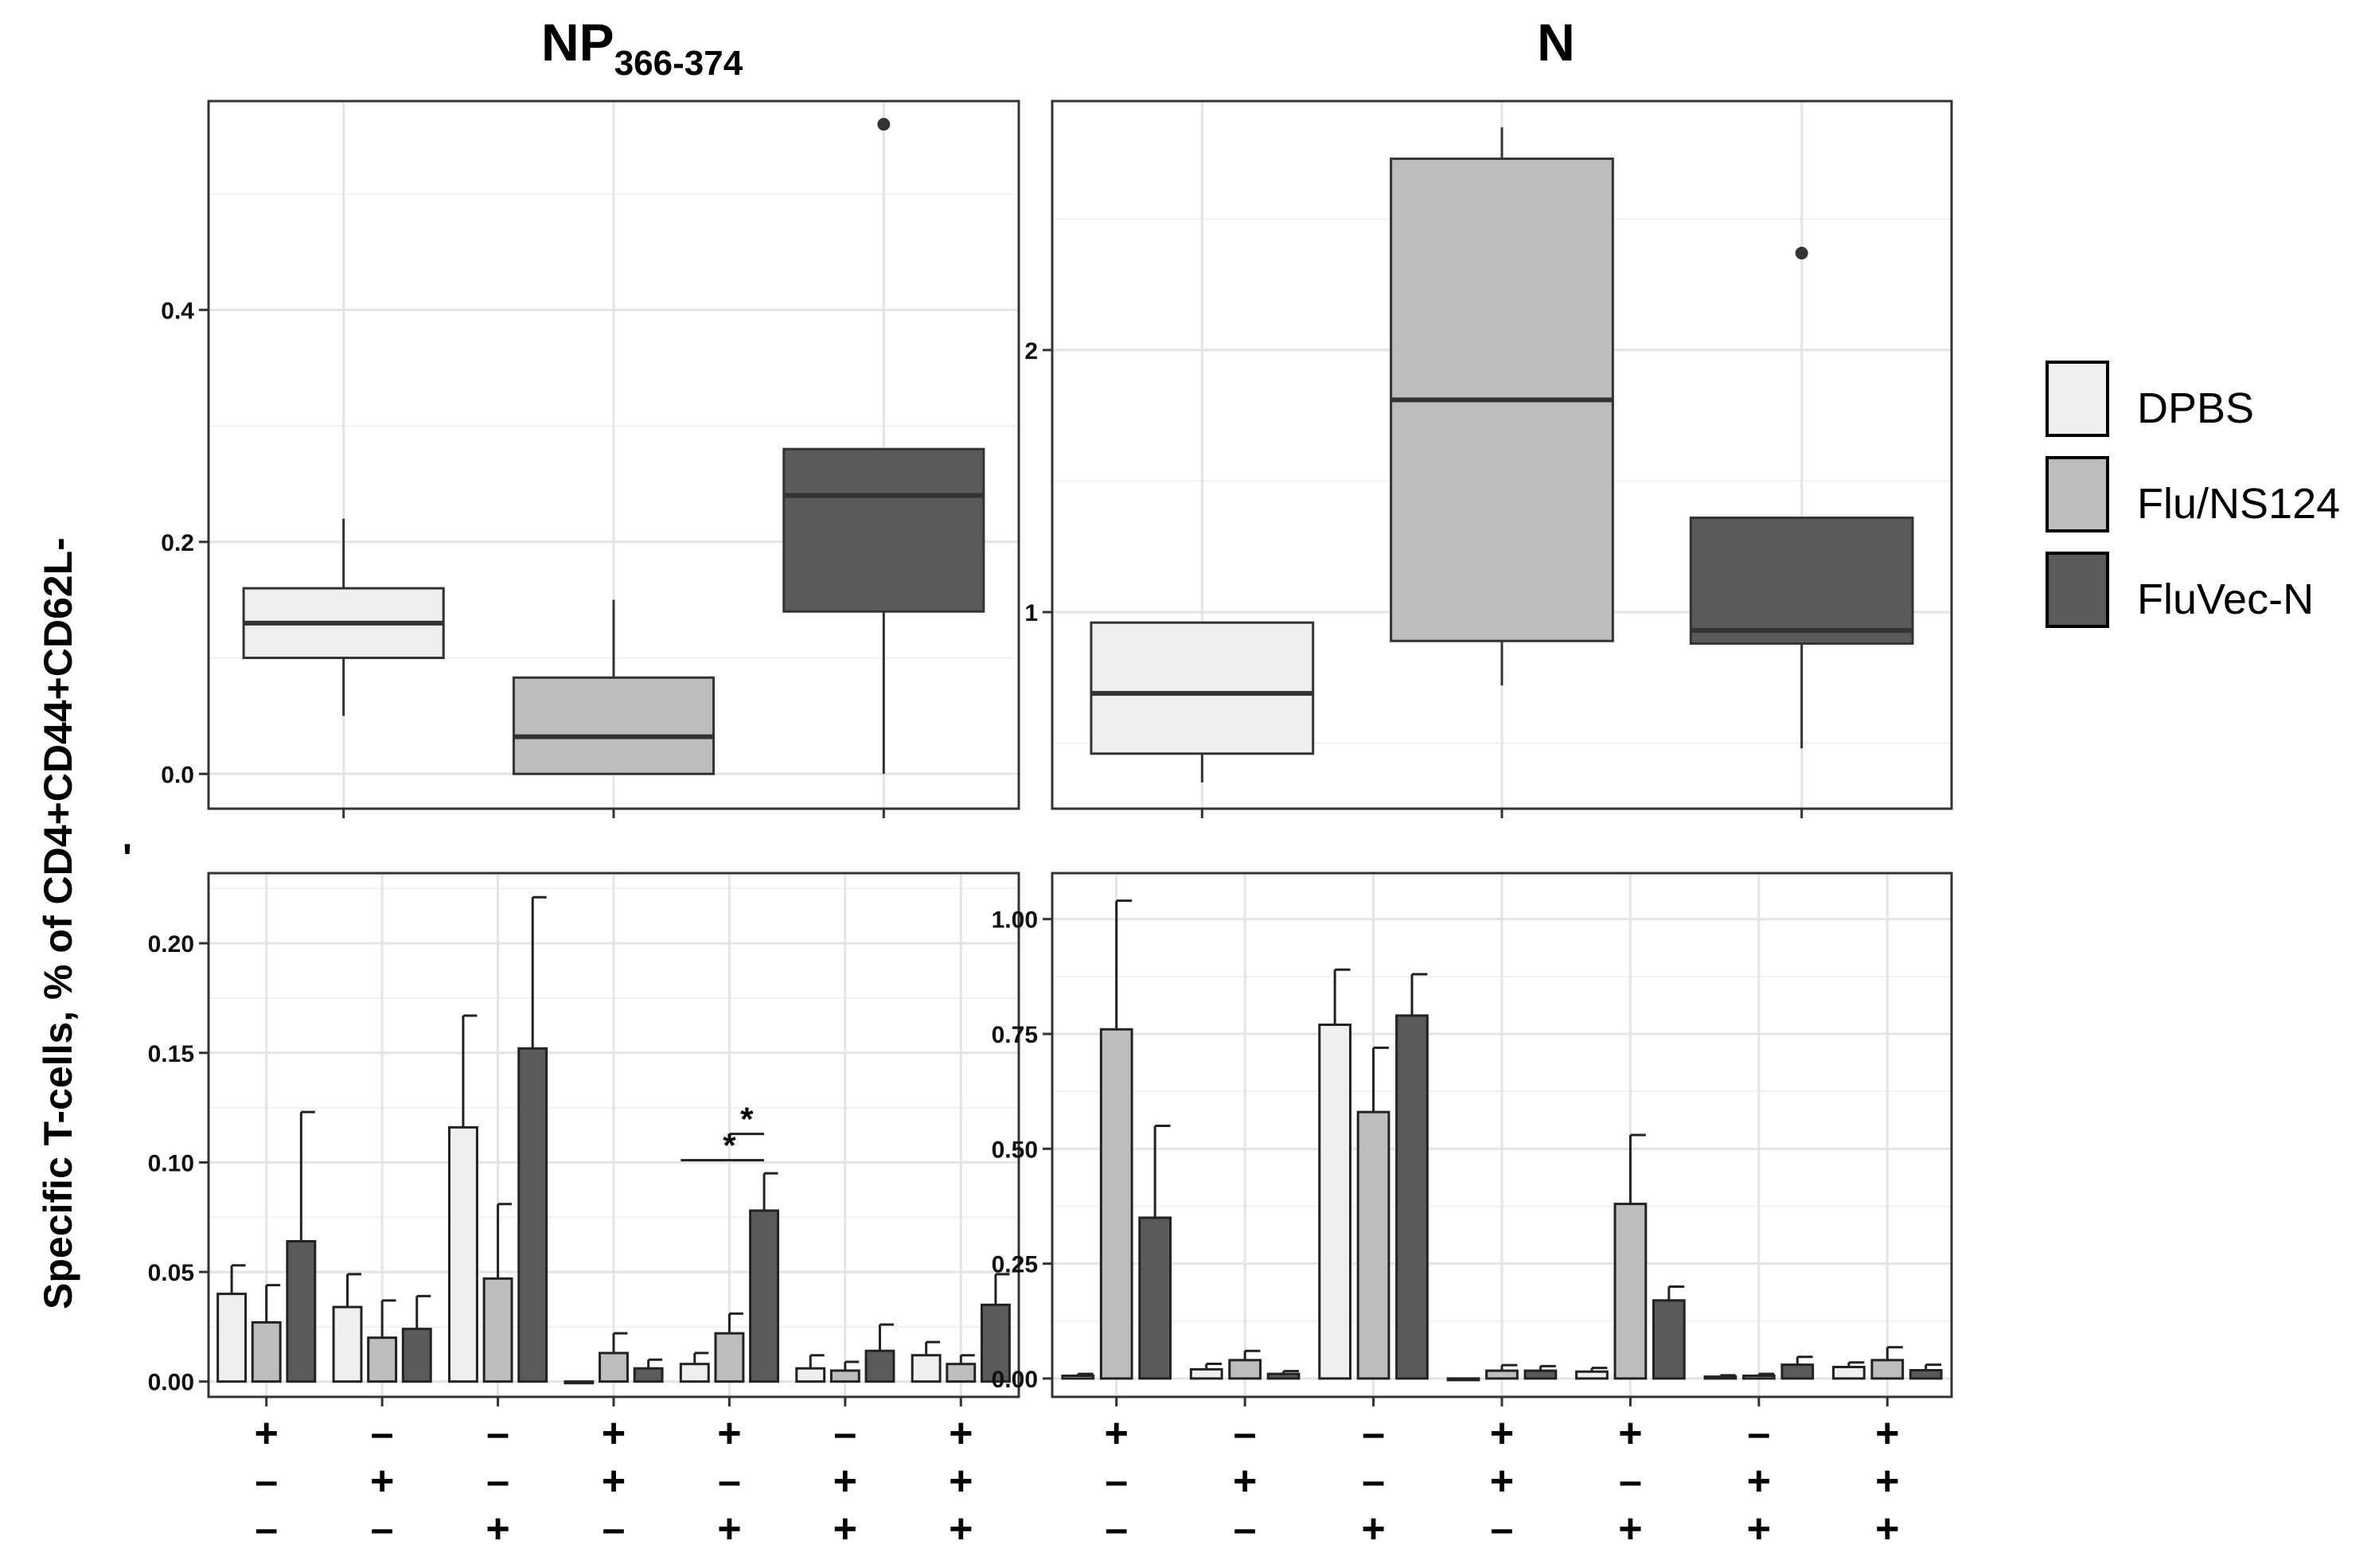  Describe the element at coordinates (177, 311) in the screenshot. I see `y-tick-label: 0.4` at that location.